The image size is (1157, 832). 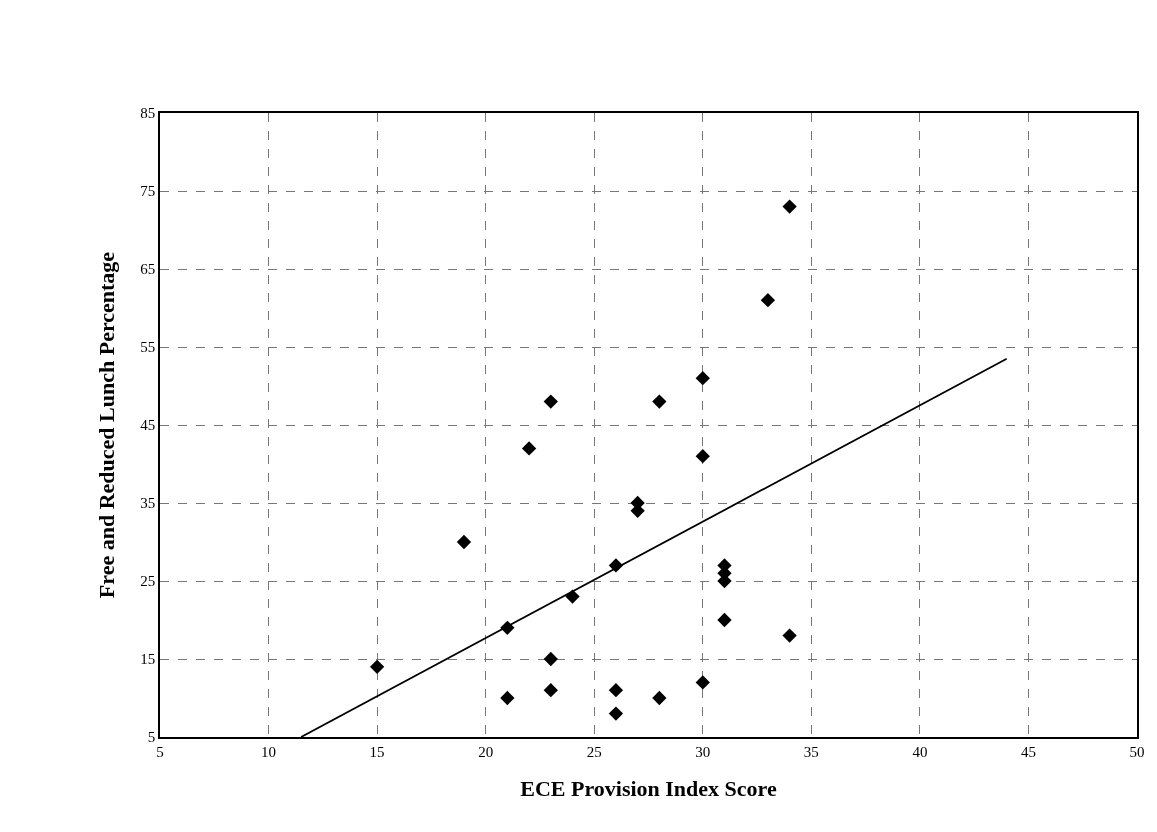 What do you see at coordinates (148, 191) in the screenshot?
I see `y-tick-label: 75` at bounding box center [148, 191].